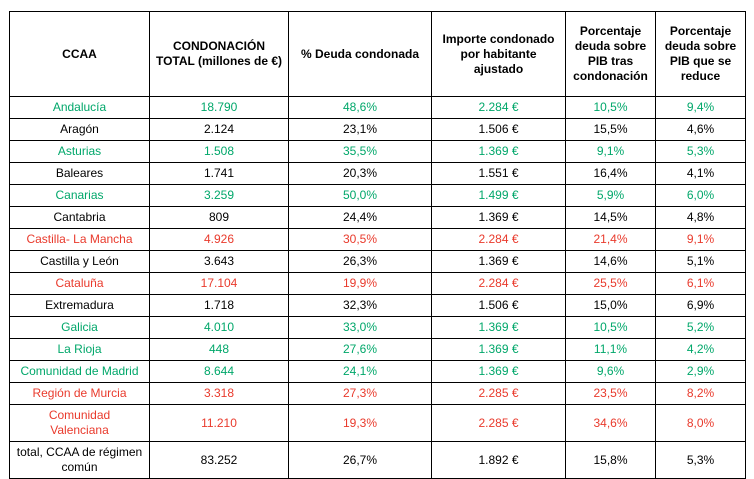  What do you see at coordinates (360, 393) in the screenshot?
I see `cell-pct-deuda-condonada: 27,3%` at bounding box center [360, 393].